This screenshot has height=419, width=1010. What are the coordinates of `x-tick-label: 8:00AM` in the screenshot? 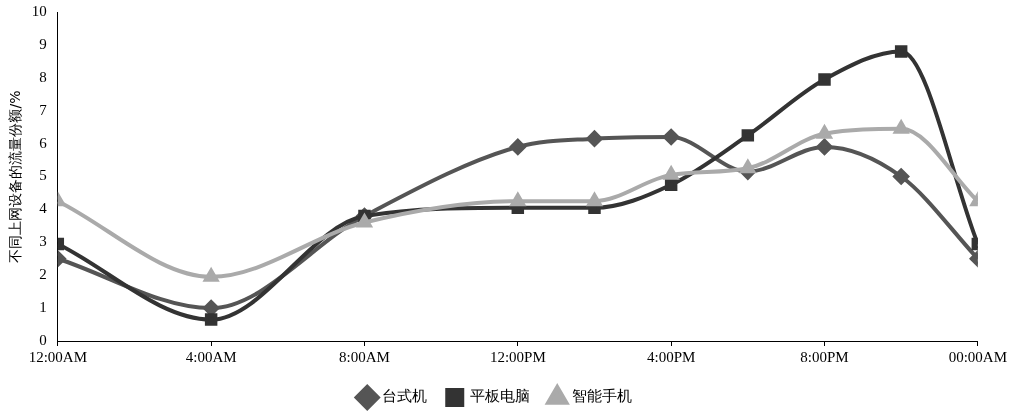 It's located at (364, 356).